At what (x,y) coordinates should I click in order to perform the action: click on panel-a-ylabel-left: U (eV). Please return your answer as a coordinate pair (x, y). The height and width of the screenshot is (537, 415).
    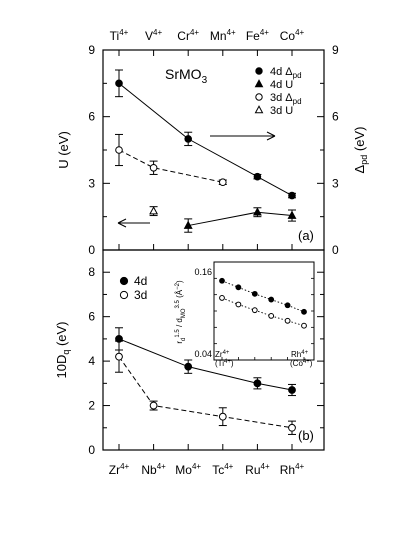
    Looking at the image, I should click on (63, 150).